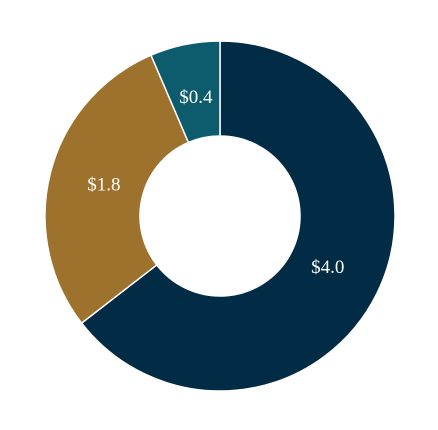  What do you see at coordinates (327, 267) in the screenshot?
I see `value-label: $4.0` at bounding box center [327, 267].